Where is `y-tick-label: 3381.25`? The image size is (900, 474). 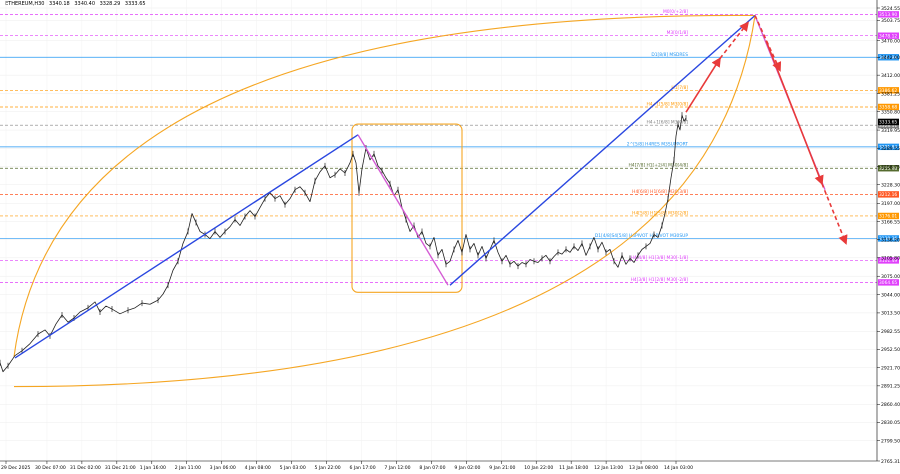
y-tick-label: 3381.25 is located at coordinates (890, 94).